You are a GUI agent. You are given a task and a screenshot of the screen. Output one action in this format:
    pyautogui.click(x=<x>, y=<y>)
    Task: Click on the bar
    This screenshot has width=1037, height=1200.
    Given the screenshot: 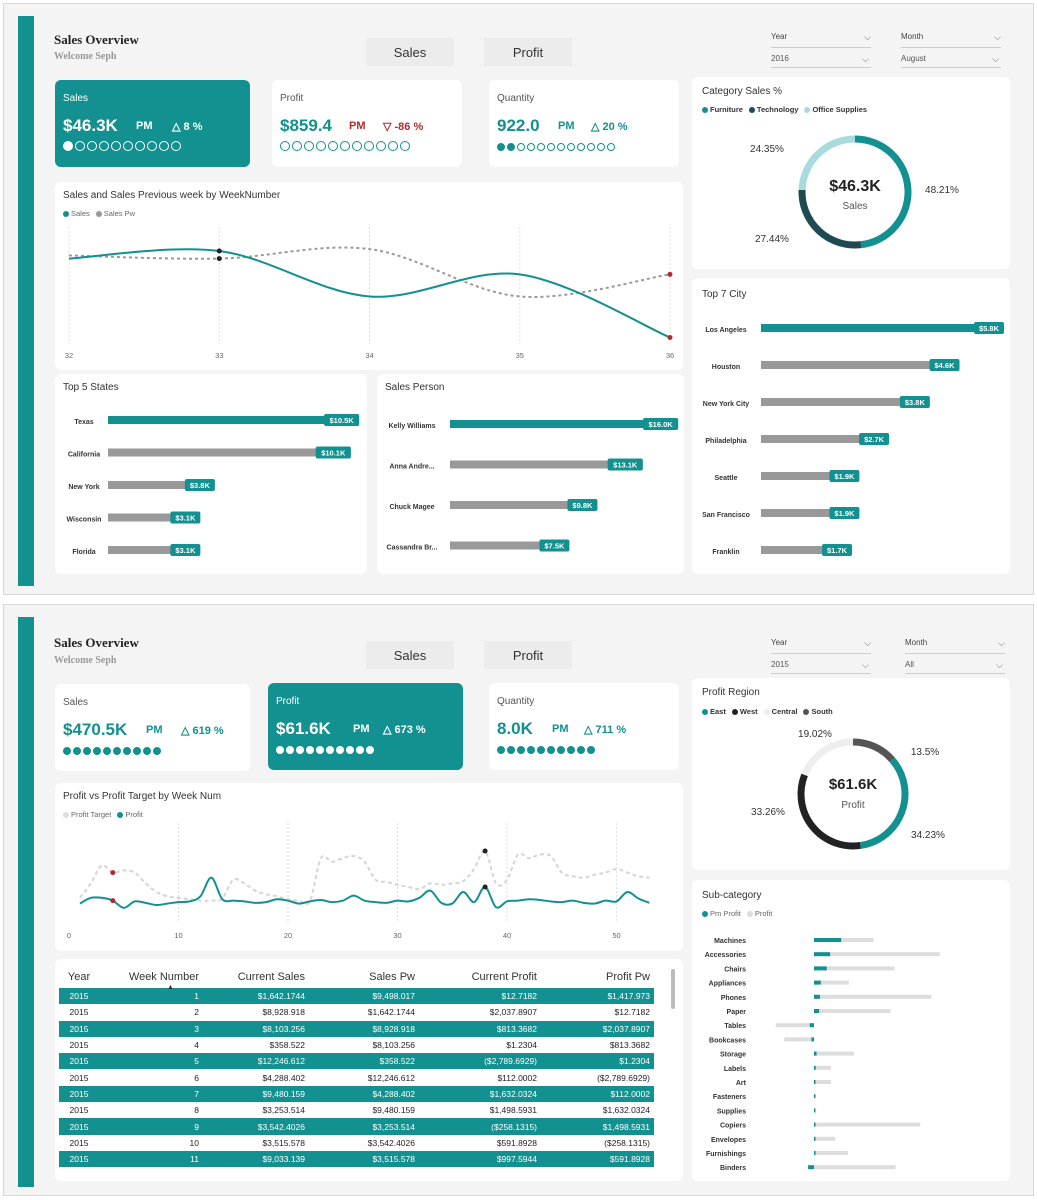 What is the action you would take?
    pyautogui.click(x=496, y=545)
    